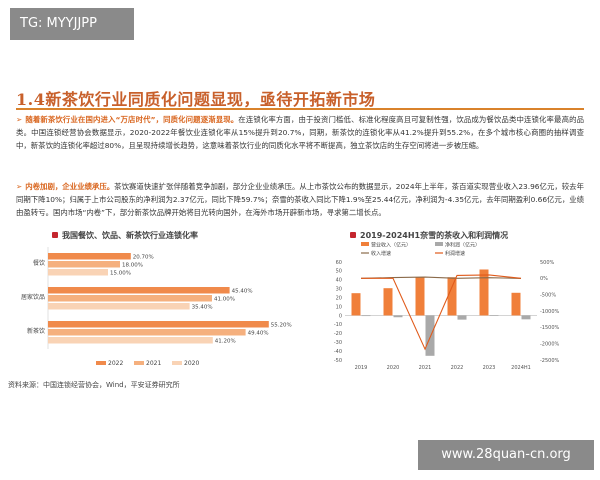 The image size is (600, 480). I want to click on chart1-bar-label: 35.40%, so click(202, 308).